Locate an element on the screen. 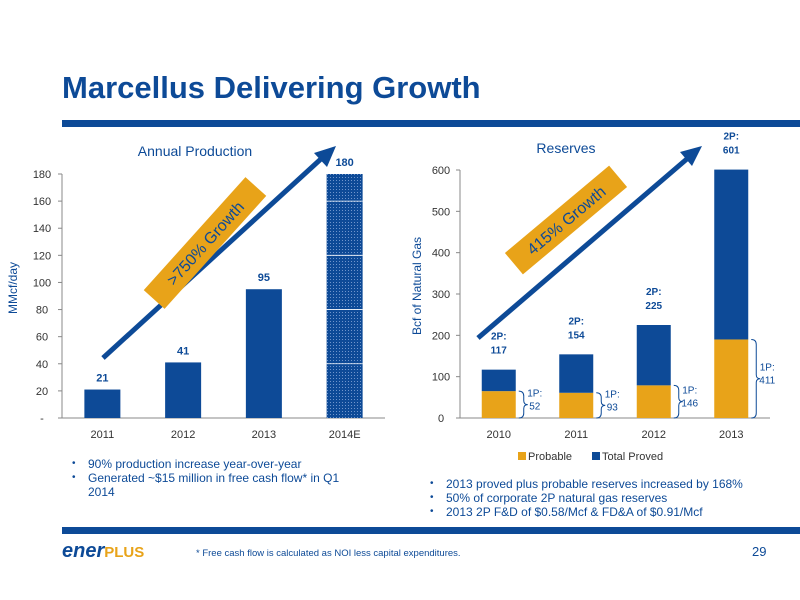 The image size is (800, 600). data-label-2p: 2P: 154 is located at coordinates (576, 328).